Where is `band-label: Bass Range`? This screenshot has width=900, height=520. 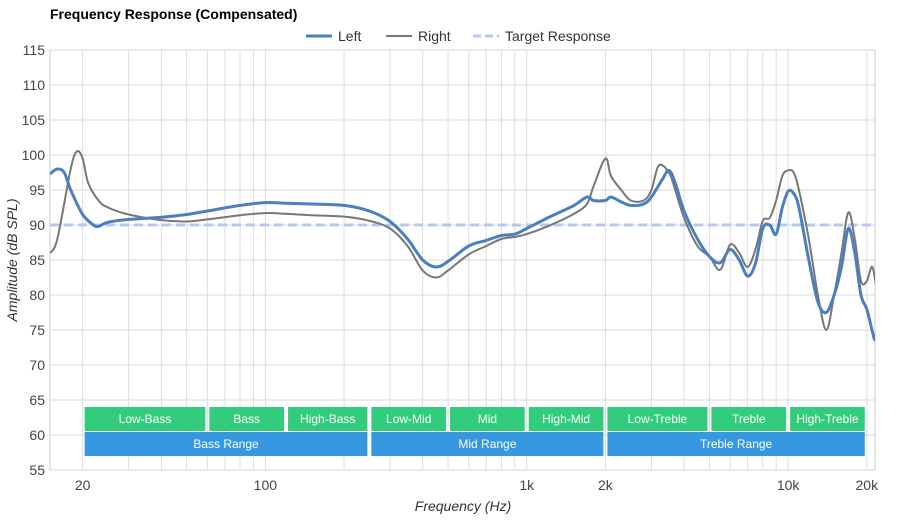
band-label: Bass Range is located at coordinates (226, 444).